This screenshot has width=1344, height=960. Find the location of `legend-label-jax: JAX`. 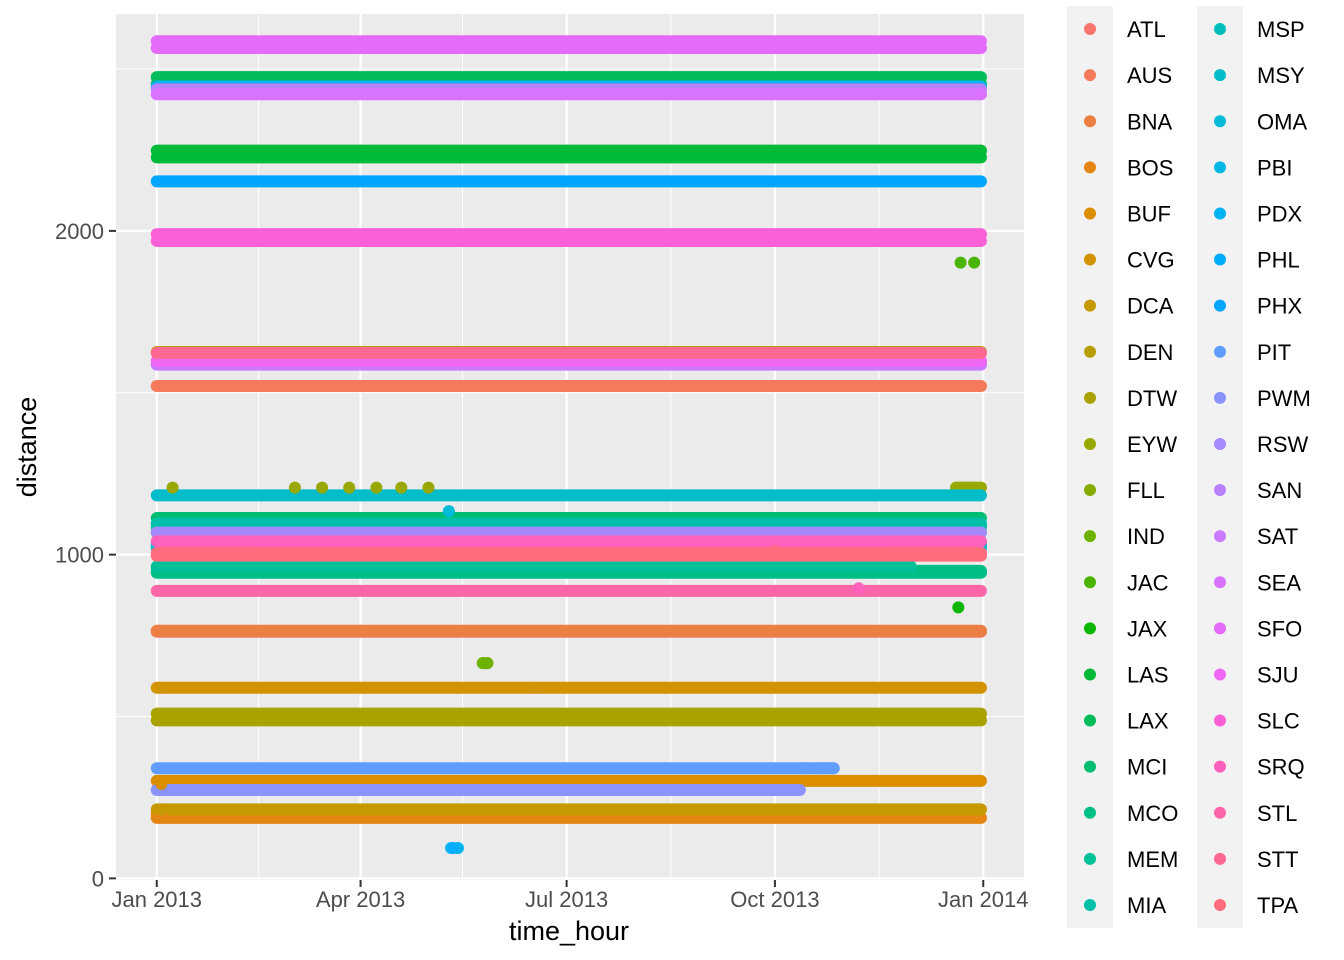

legend-label-jax: JAX is located at coordinates (1147, 628).